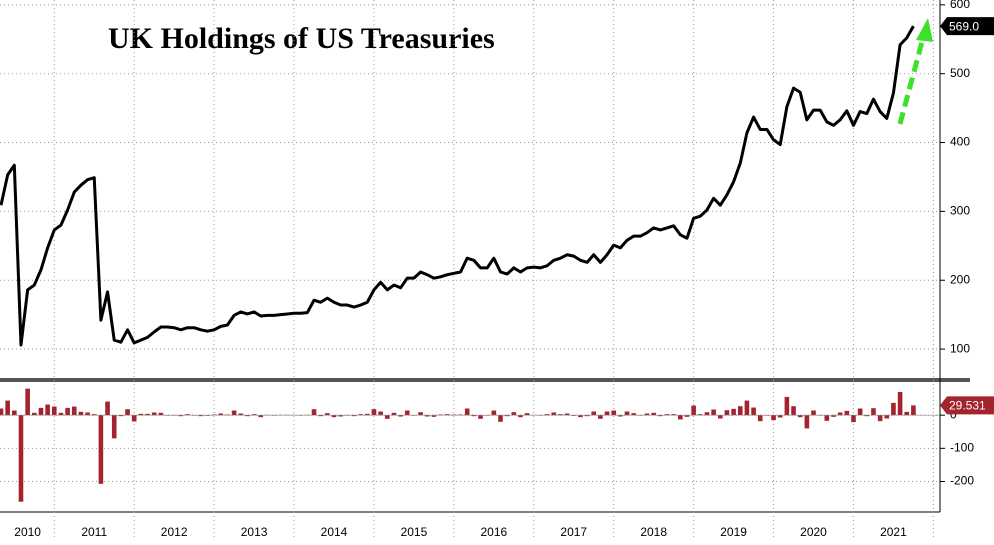 The width and height of the screenshot is (994, 545). What do you see at coordinates (924, 30) in the screenshot?
I see `arrow-head` at bounding box center [924, 30].